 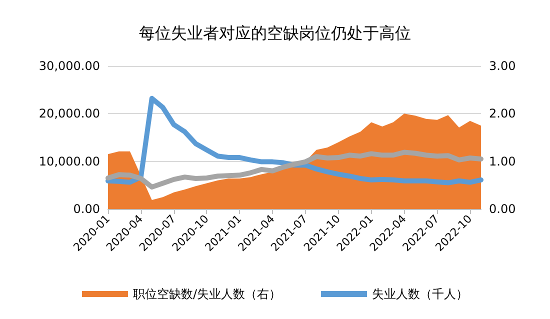 What do you see at coordinates (207, 294) in the screenshot?
I see `legend-label: 职位空缺数/失业人数（右）` at bounding box center [207, 294].